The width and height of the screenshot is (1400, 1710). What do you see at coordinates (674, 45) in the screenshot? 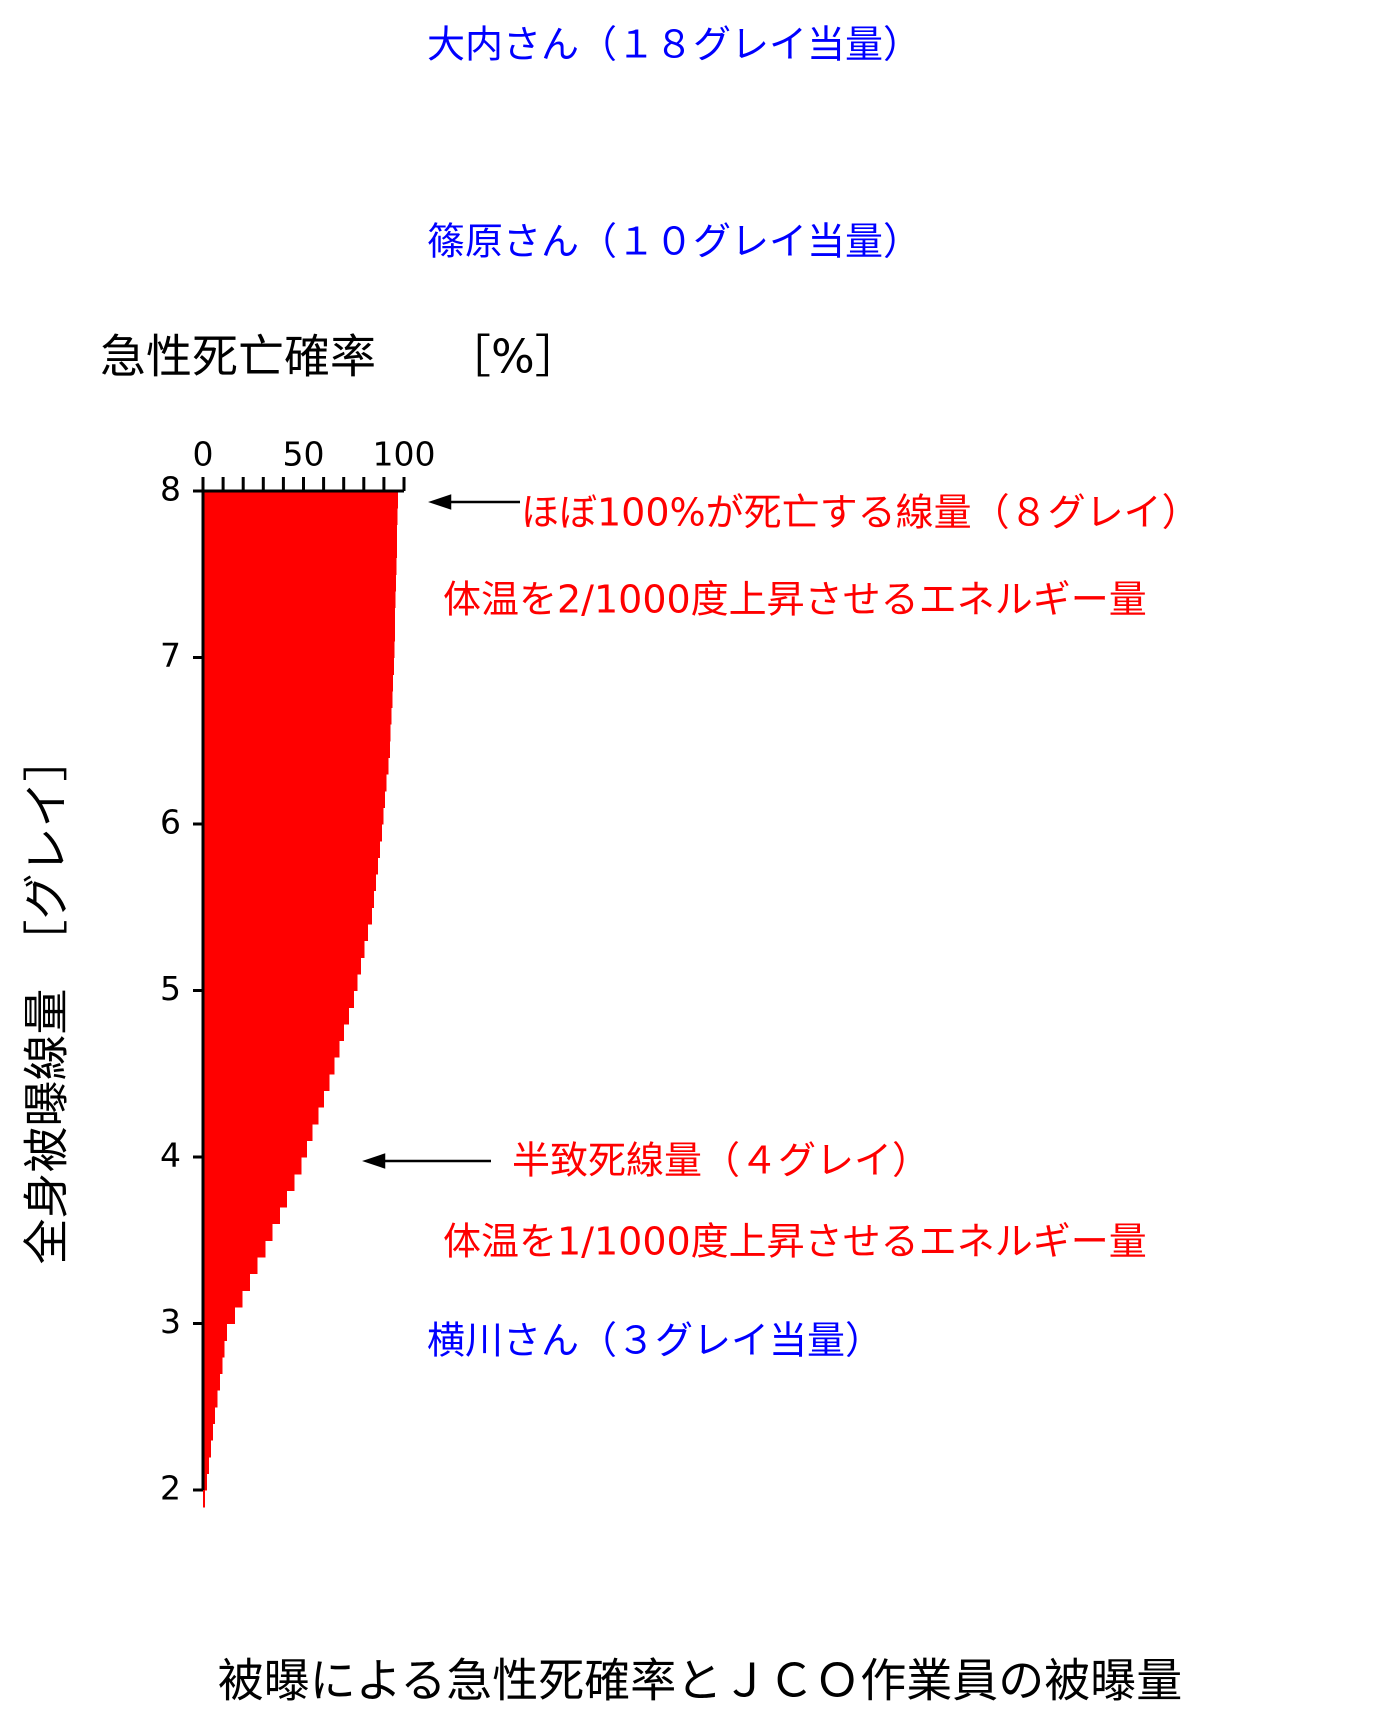
I see `annotation: 大内さん（１８グレイ当量）` at bounding box center [674, 45].